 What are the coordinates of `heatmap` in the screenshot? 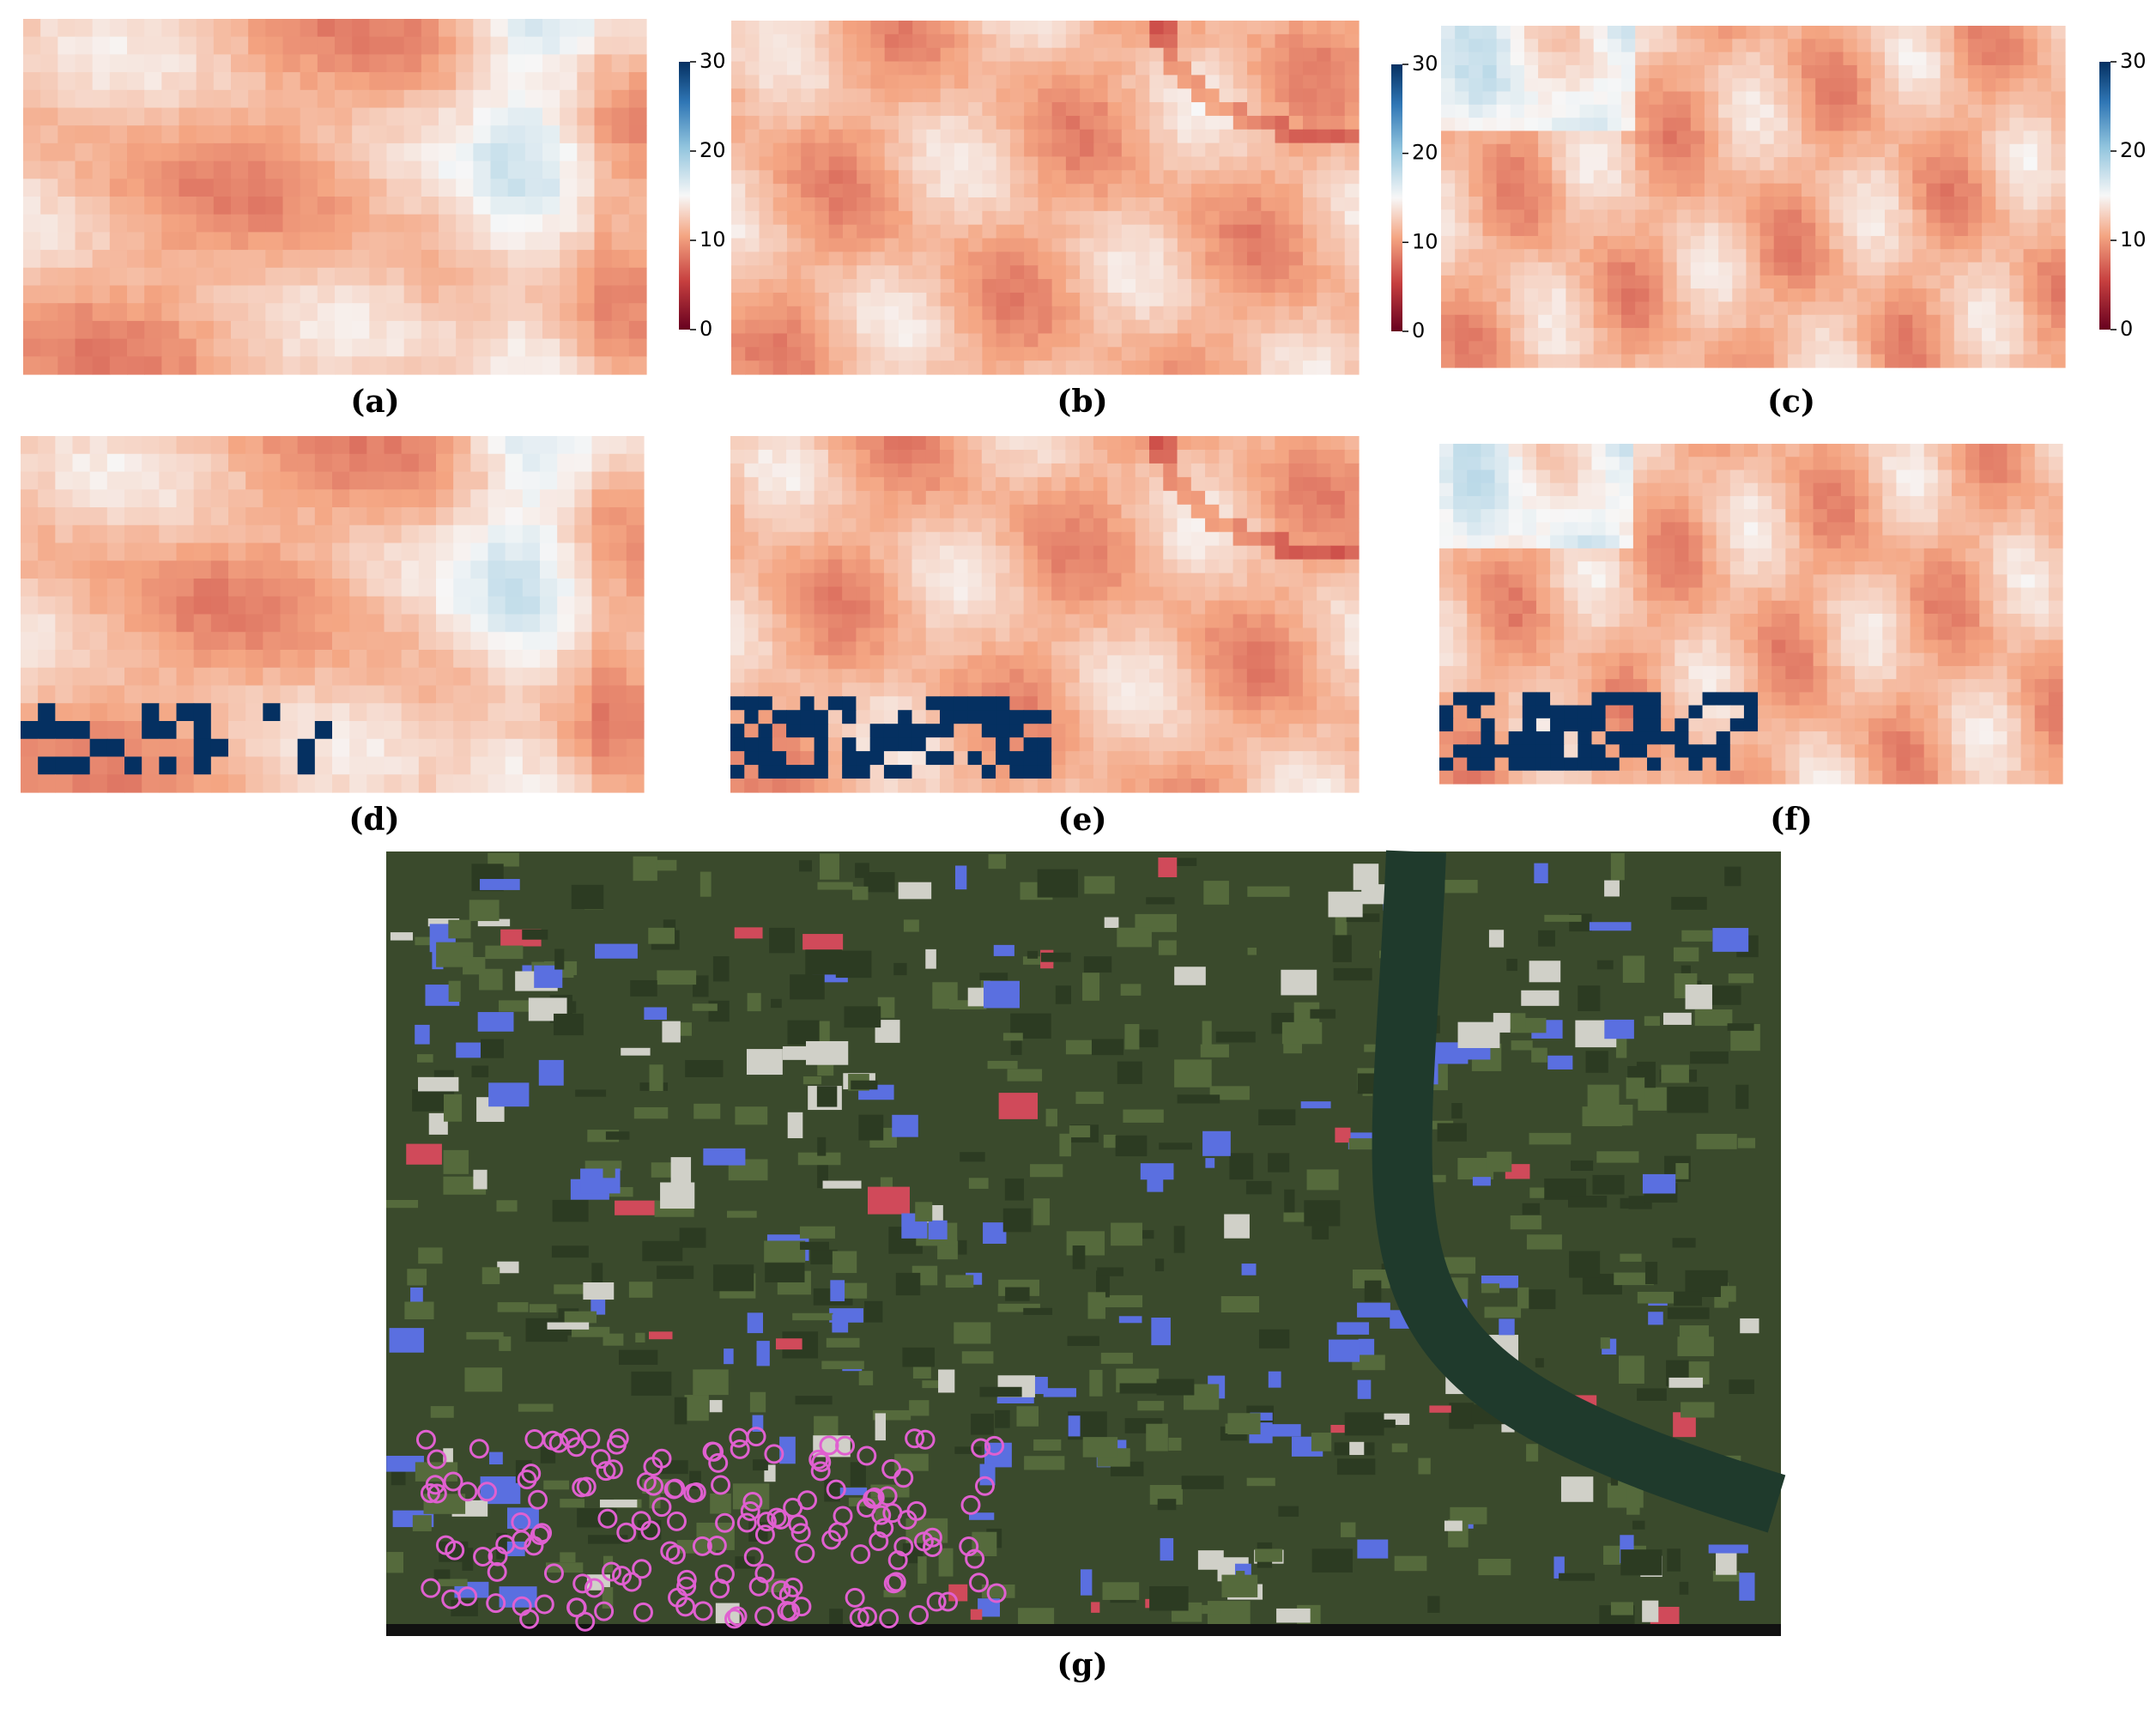 It's located at (335, 197).